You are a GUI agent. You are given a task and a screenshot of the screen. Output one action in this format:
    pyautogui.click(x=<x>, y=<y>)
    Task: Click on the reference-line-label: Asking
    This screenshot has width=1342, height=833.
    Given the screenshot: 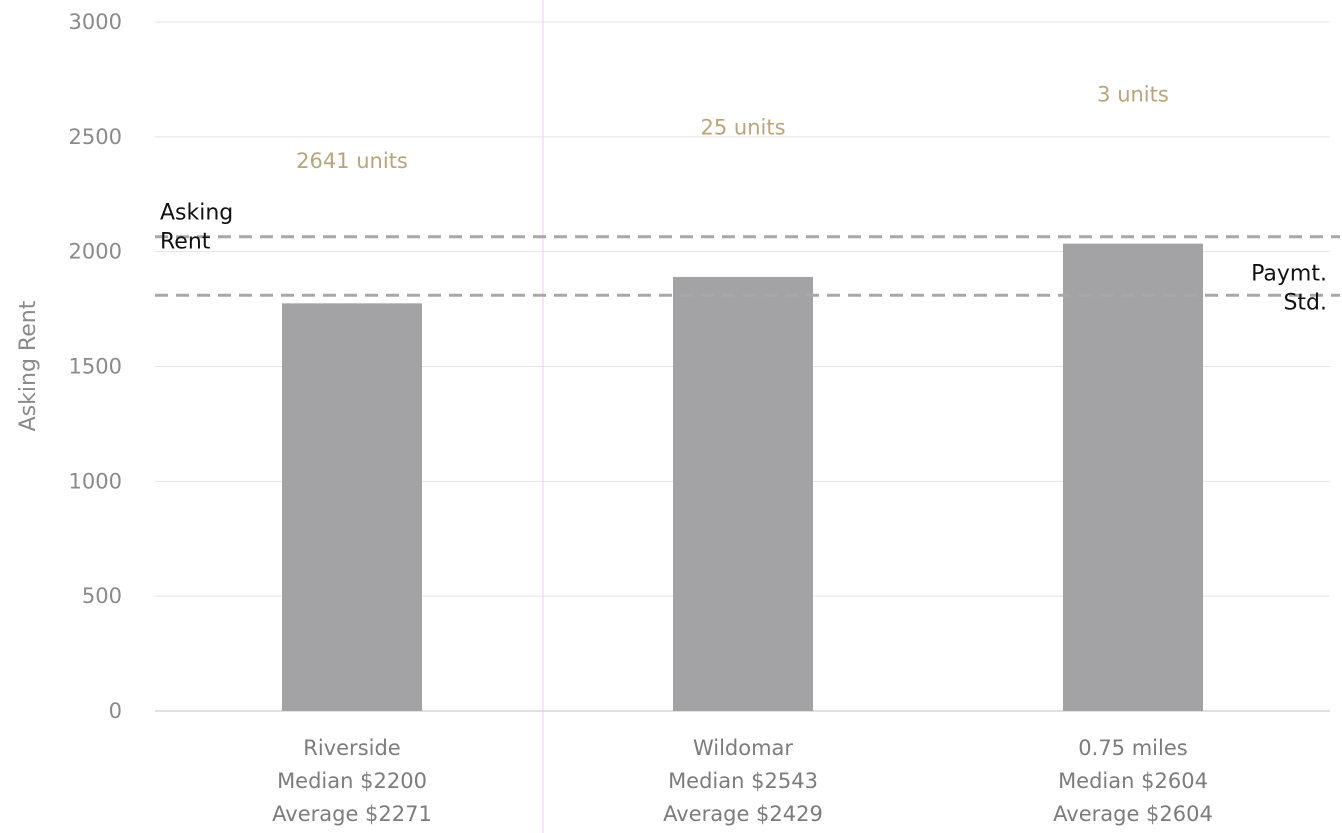 What is the action you would take?
    pyautogui.click(x=196, y=213)
    